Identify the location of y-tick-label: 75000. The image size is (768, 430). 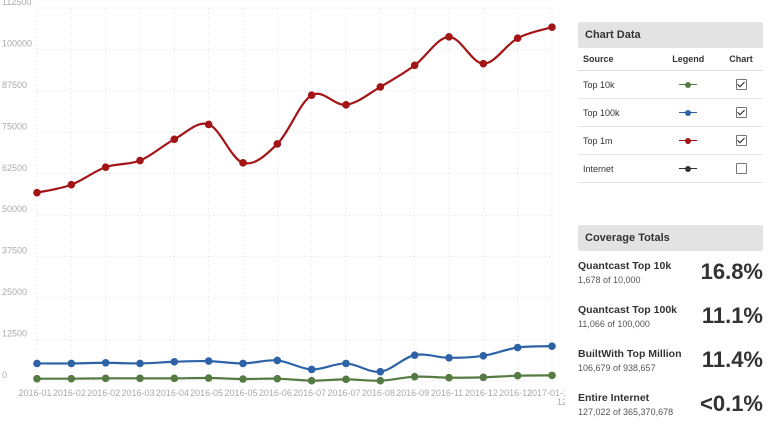
(14, 126).